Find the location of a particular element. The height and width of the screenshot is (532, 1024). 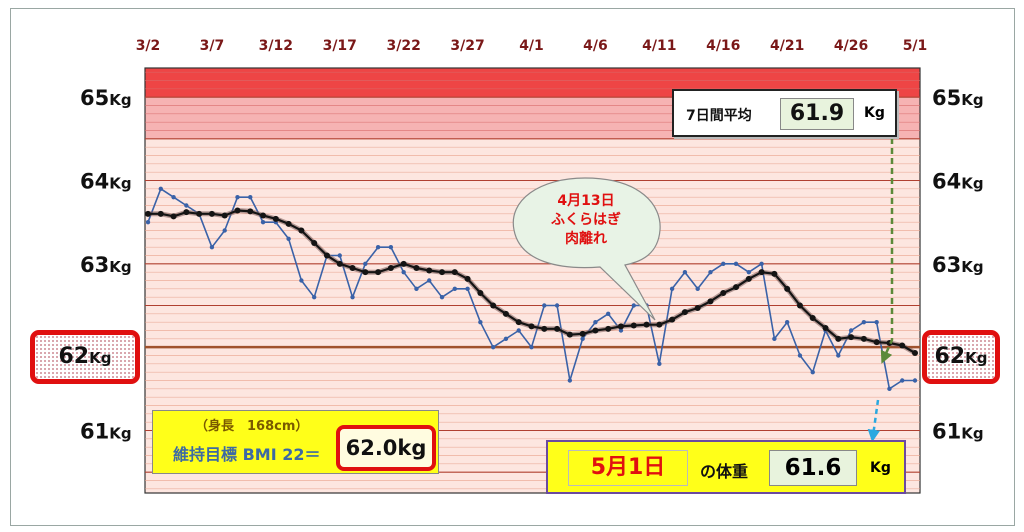

goal-weight-marker-right: 62Kg is located at coordinates (961, 357).